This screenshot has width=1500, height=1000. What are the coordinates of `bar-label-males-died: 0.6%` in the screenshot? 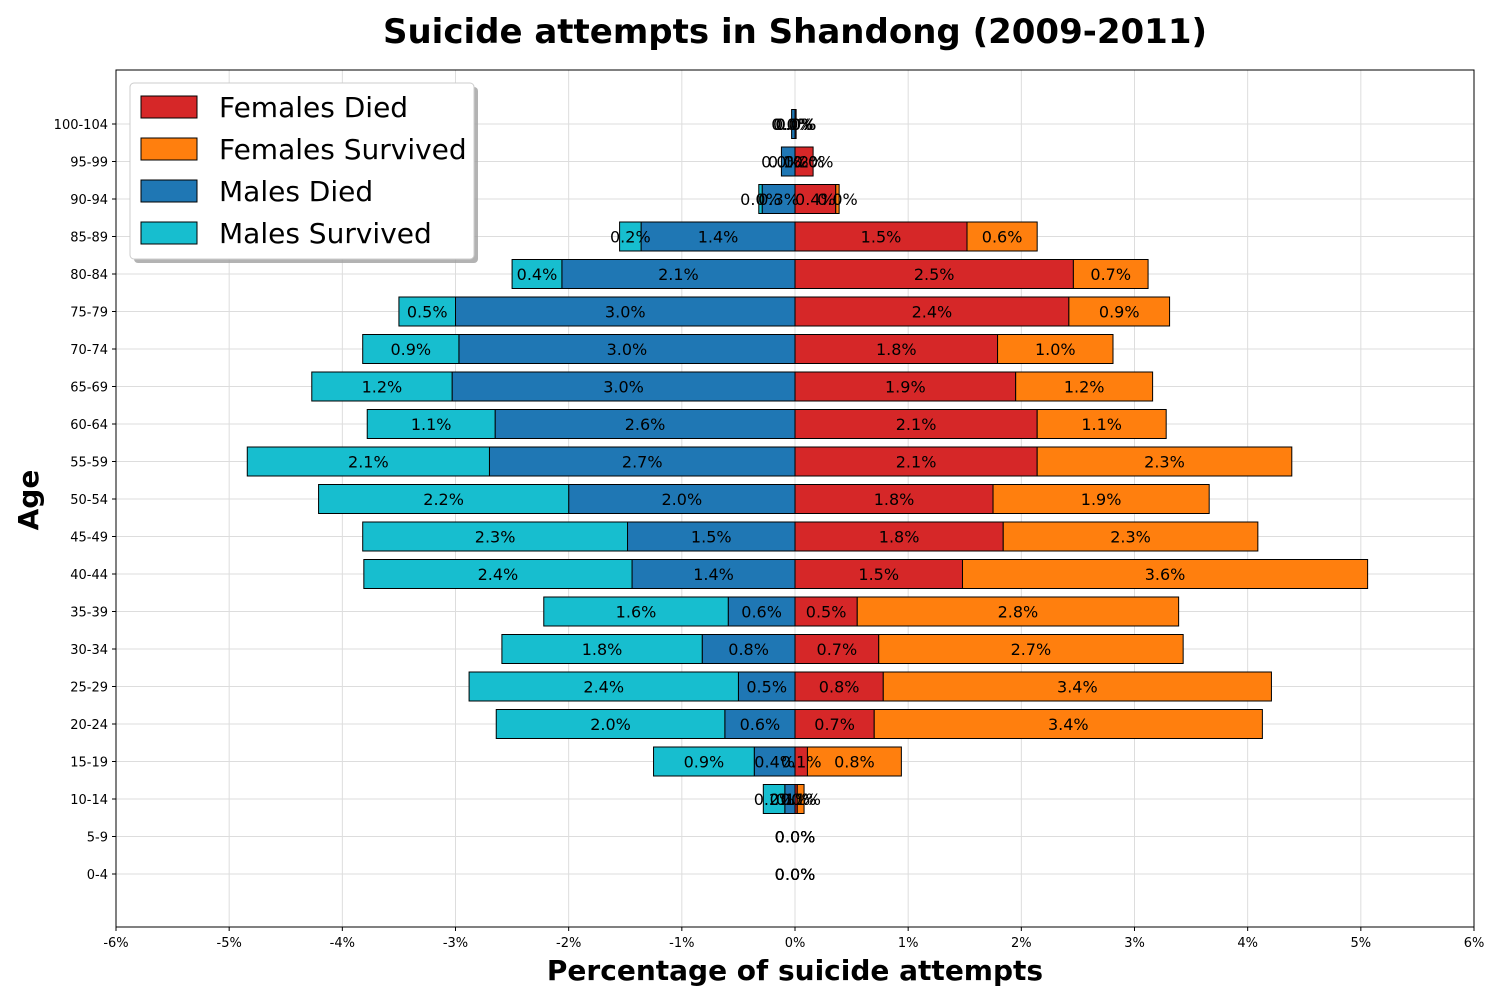 It's located at (761, 612).